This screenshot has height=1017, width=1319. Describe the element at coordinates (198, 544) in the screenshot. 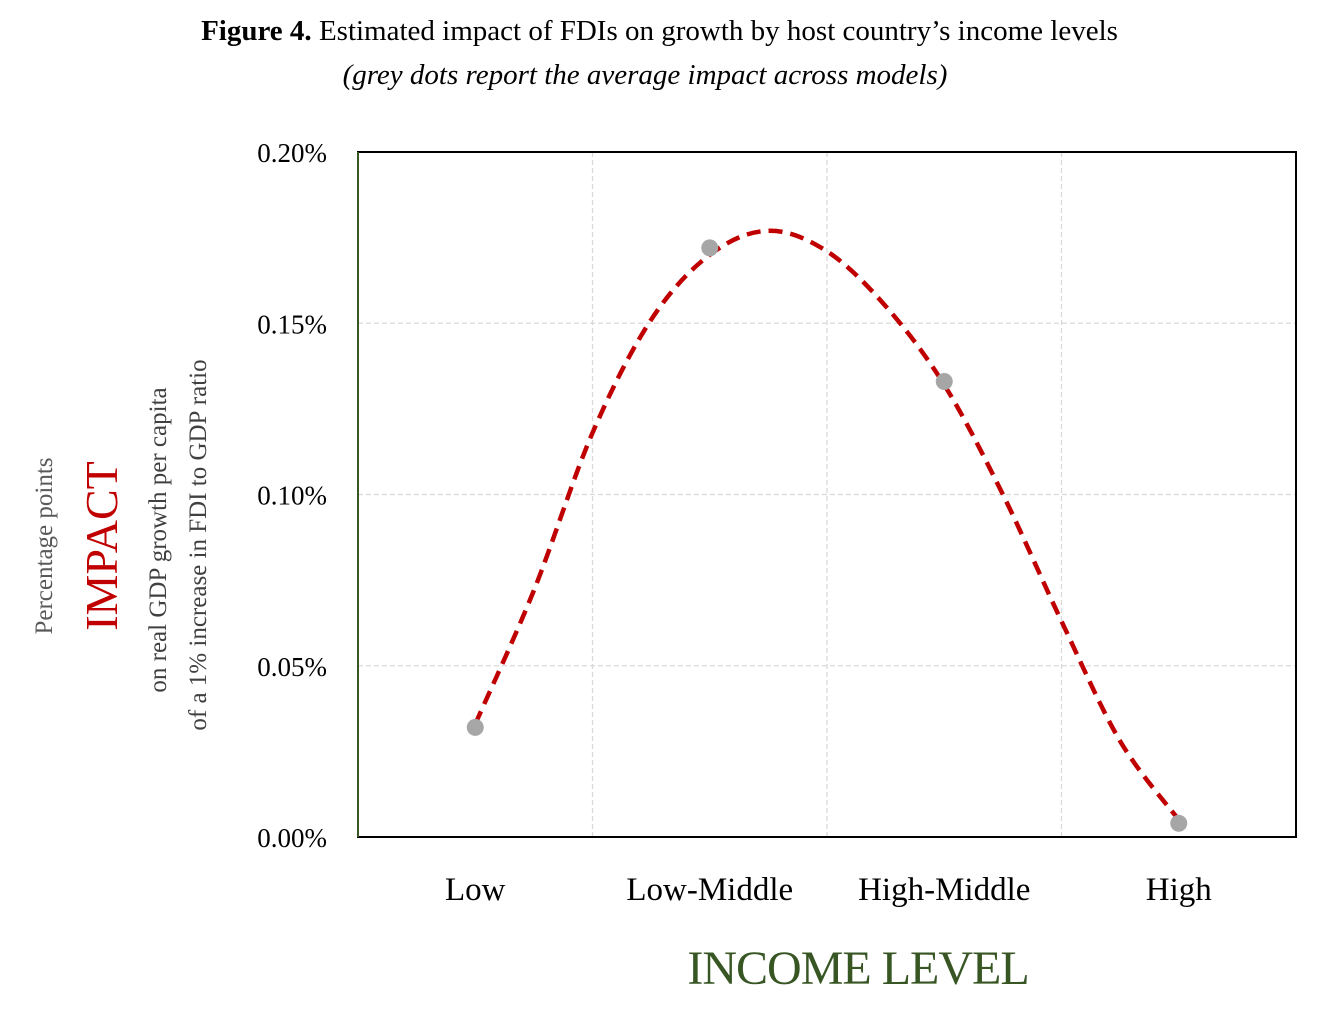

I see `y-axis-label-line2: of a 1% increase in FDI to GDP ratio` at that location.